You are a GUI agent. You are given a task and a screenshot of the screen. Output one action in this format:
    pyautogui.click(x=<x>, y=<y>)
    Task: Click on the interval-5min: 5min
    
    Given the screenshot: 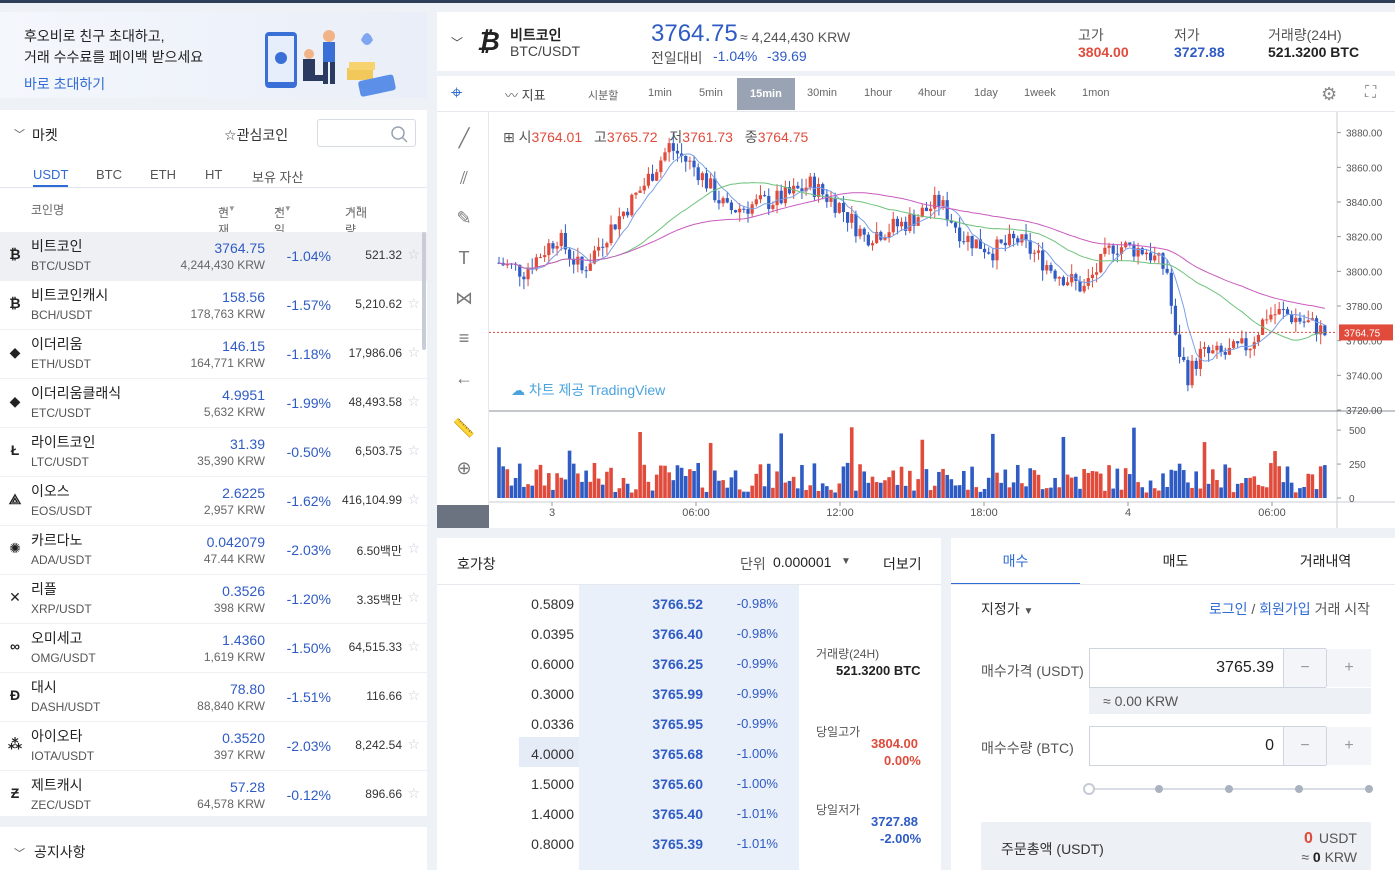 What is the action you would take?
    pyautogui.click(x=711, y=93)
    